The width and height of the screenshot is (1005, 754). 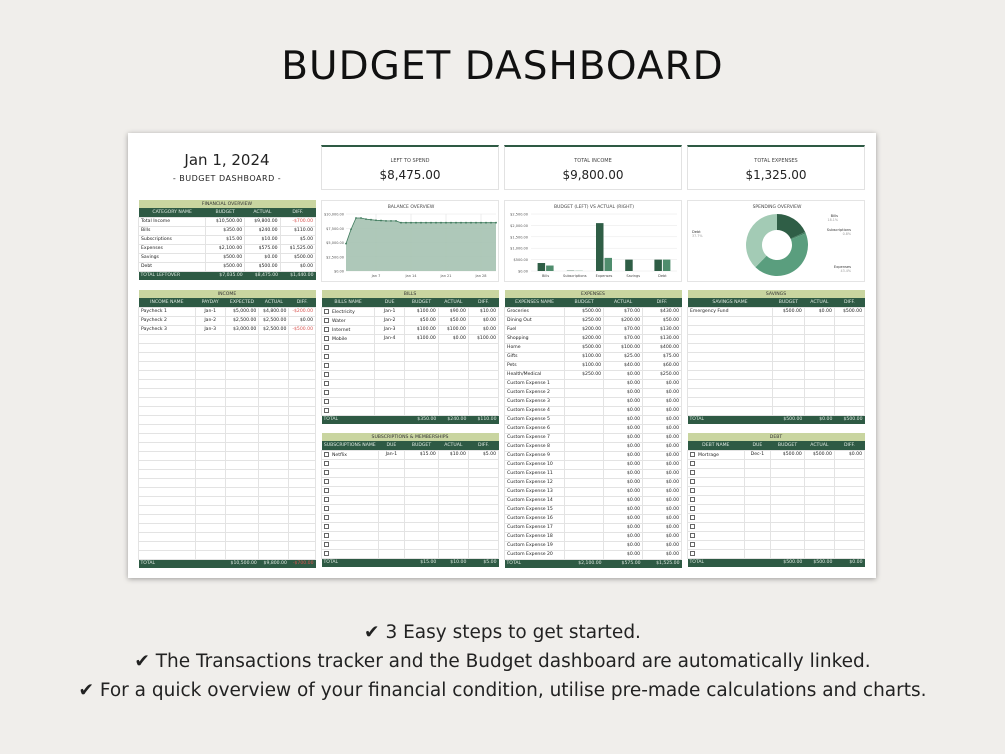 What do you see at coordinates (302, 563) in the screenshot?
I see `total-cell: -$700.00` at bounding box center [302, 563].